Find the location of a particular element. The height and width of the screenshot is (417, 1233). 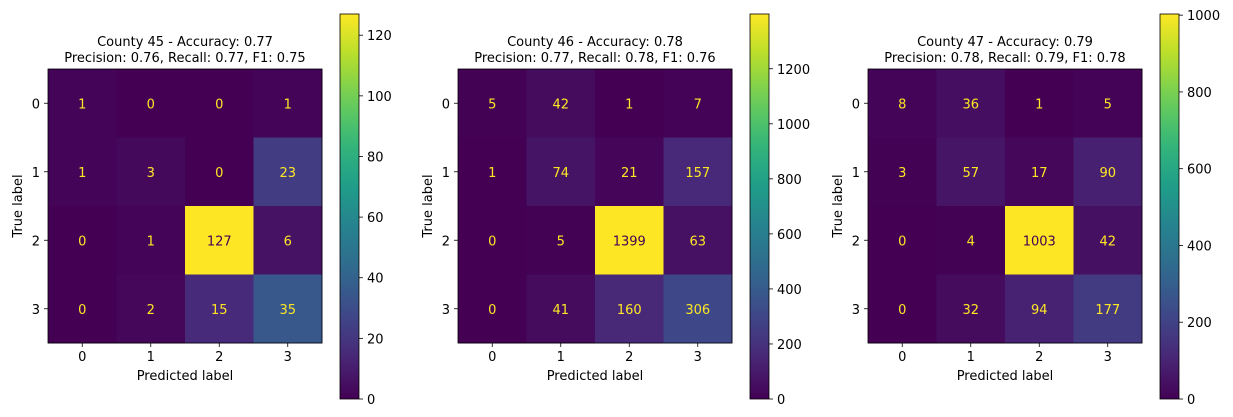

panel-2-cell-label-2-0: 0 is located at coordinates (902, 241).